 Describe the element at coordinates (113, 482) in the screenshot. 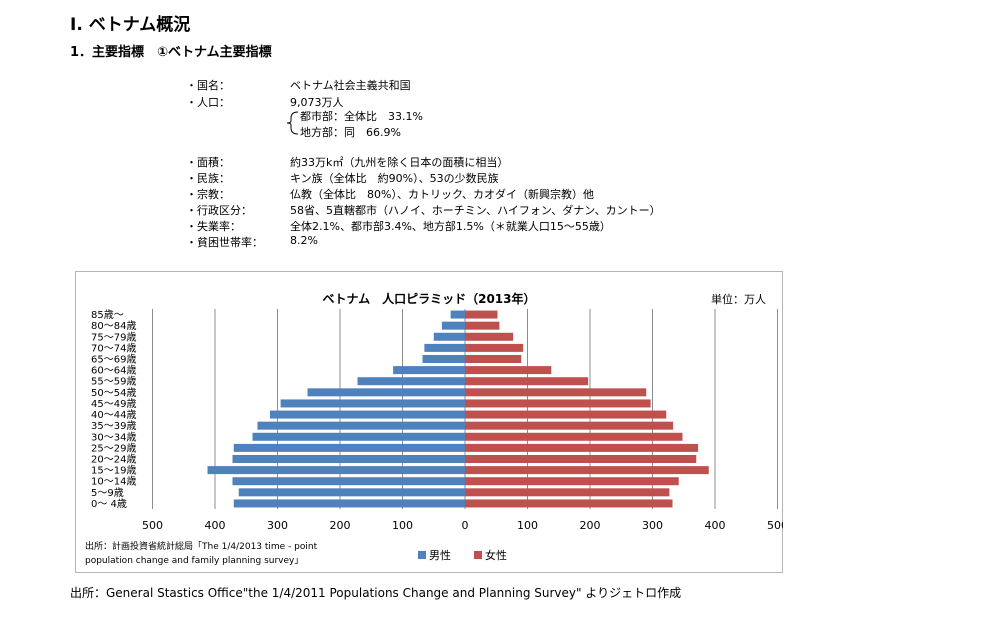

I see `category-label: 10～14歳` at that location.